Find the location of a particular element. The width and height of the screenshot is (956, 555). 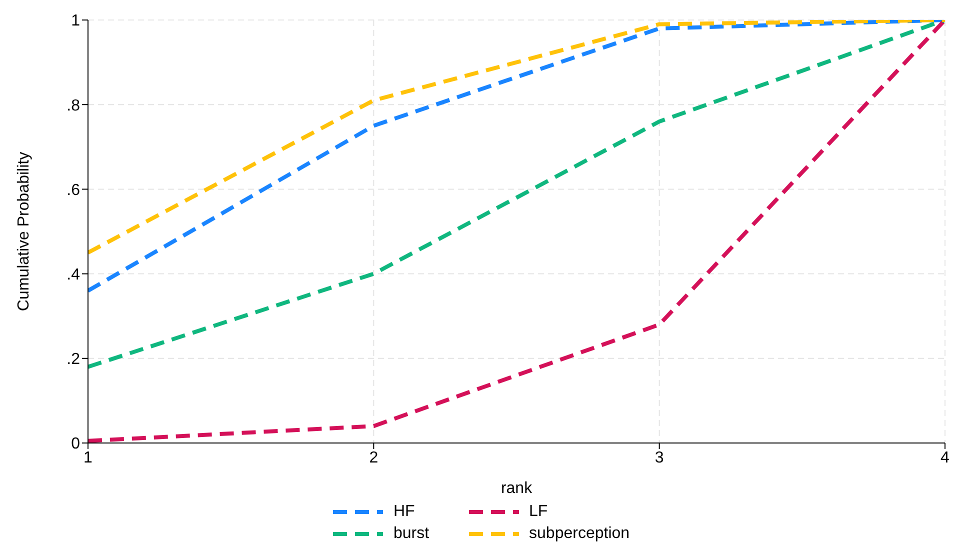

x-axis-title: rank is located at coordinates (517, 488).